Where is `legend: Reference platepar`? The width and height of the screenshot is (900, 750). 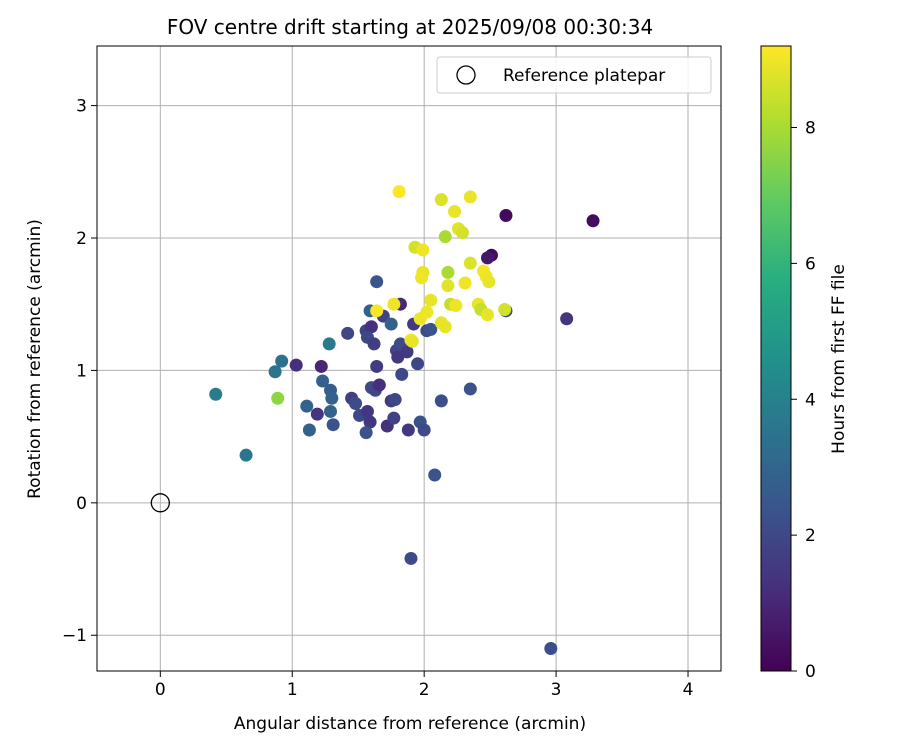 legend: Reference platepar is located at coordinates (574, 75).